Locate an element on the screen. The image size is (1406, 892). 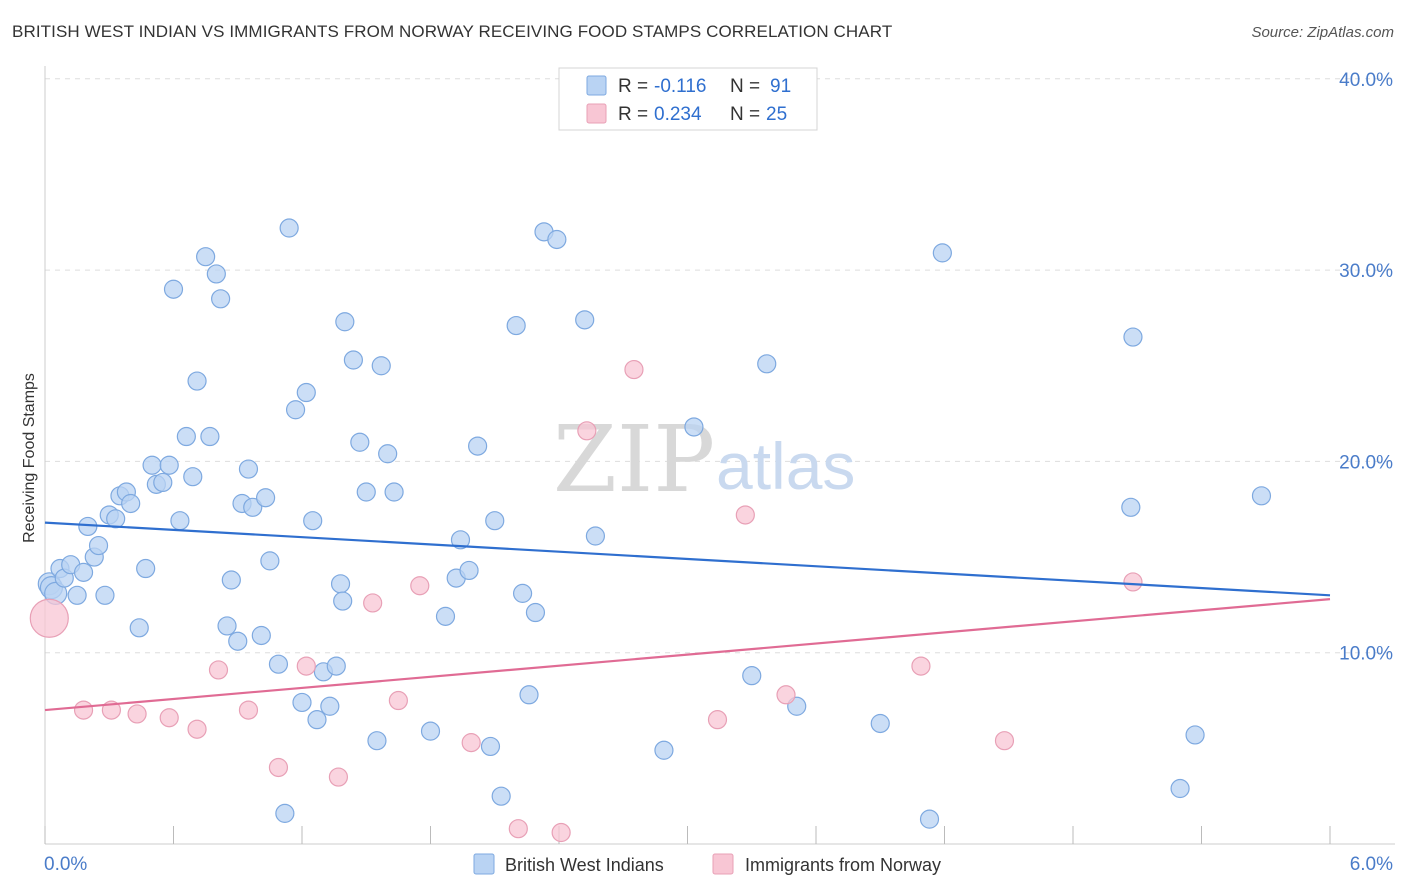
bottom-legend-label-pink: Immigrants from Norway is located at coordinates (843, 865).